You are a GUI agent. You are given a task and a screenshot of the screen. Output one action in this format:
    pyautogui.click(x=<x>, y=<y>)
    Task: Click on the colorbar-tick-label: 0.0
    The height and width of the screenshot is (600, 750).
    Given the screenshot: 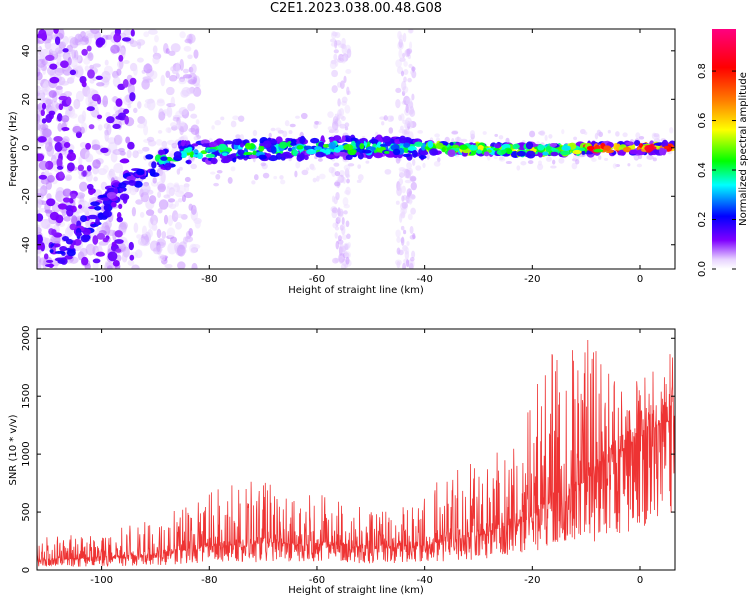 What is the action you would take?
    pyautogui.click(x=702, y=269)
    